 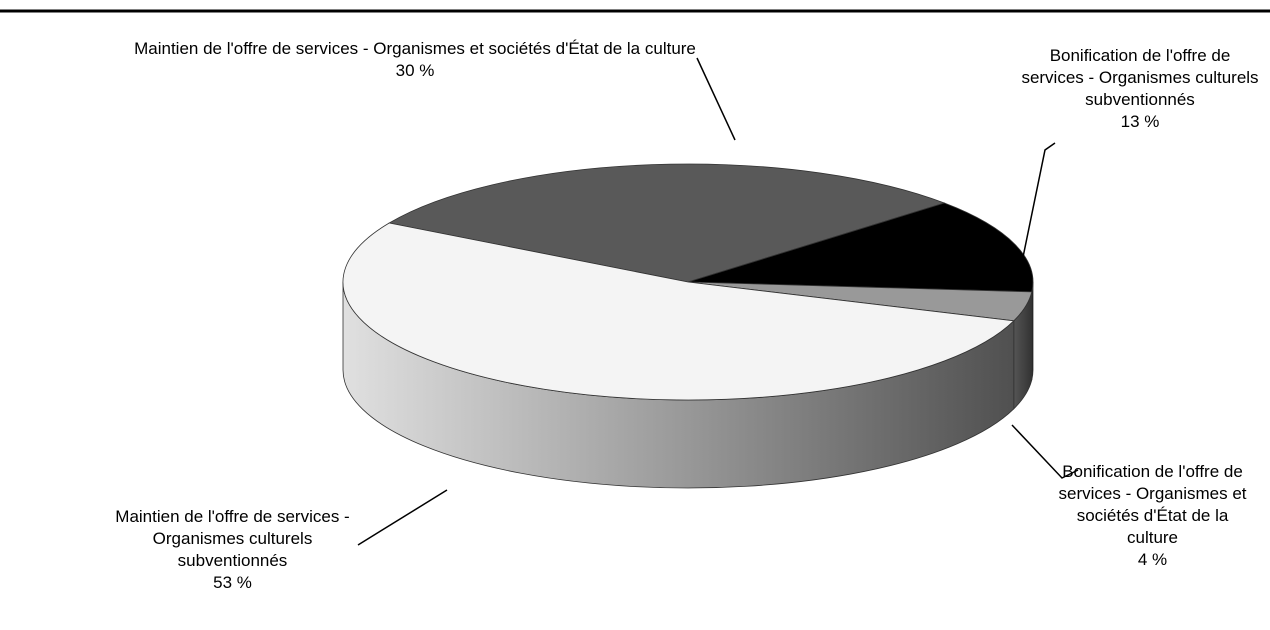 What do you see at coordinates (1152, 559) in the screenshot?
I see `value-label: 4 %` at bounding box center [1152, 559].